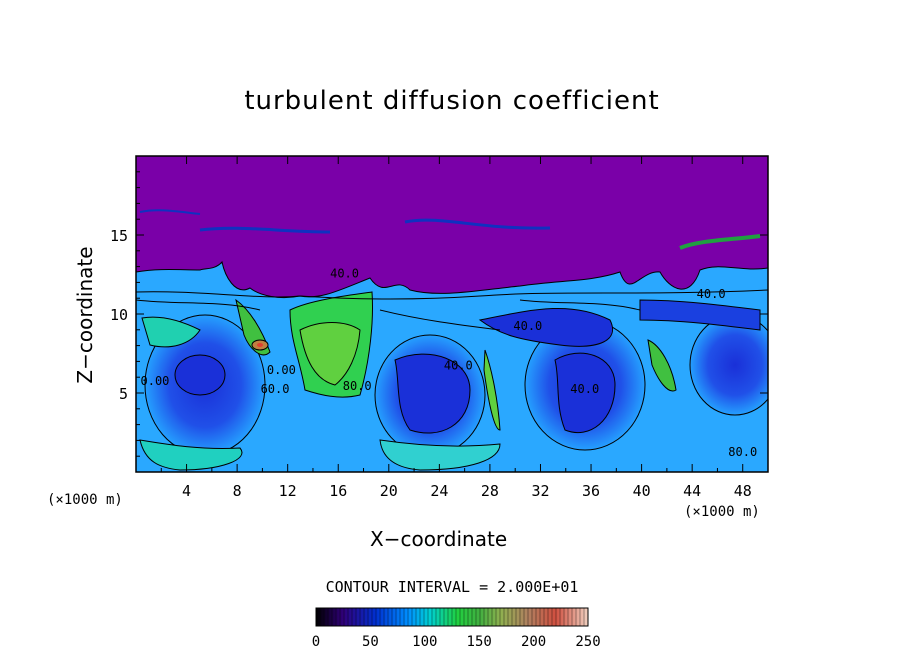 Image resolution: width=904 pixels, height=654 pixels. Describe the element at coordinates (237, 491) in the screenshot. I see `x-tick-label: 8` at that location.